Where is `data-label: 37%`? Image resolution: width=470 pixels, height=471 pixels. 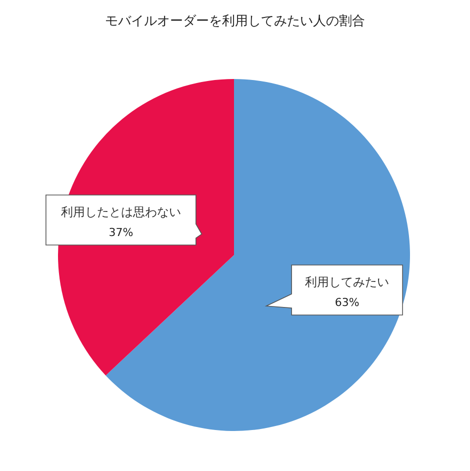
data-label: 37% is located at coordinates (121, 233).